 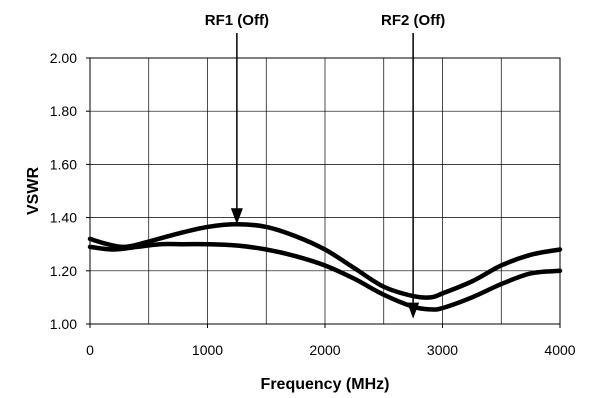 I want to click on x-tick-label: 2000, so click(x=324, y=350).